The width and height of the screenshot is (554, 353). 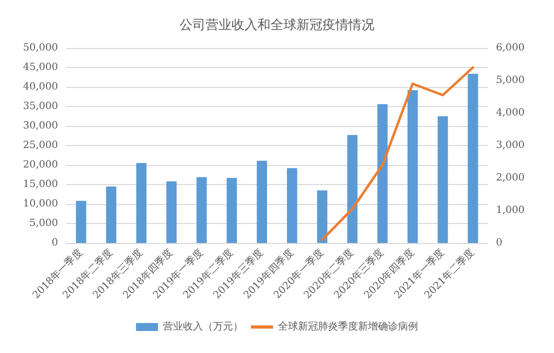 What do you see at coordinates (510, 178) in the screenshot?
I see `y2-tick-label: 2,000` at bounding box center [510, 178].